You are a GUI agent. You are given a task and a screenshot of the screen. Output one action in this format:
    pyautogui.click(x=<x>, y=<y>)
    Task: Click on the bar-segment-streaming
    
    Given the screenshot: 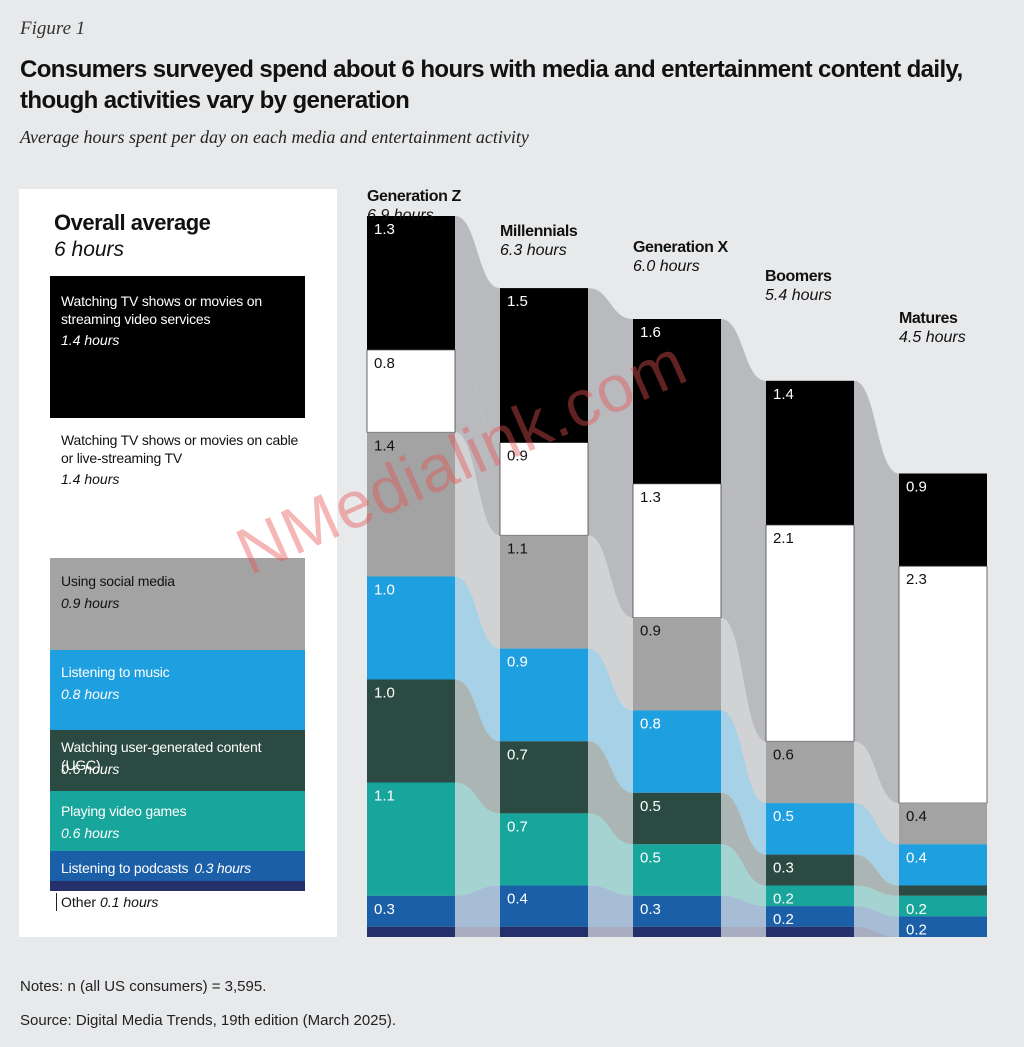 What is the action you would take?
    pyautogui.click(x=544, y=365)
    